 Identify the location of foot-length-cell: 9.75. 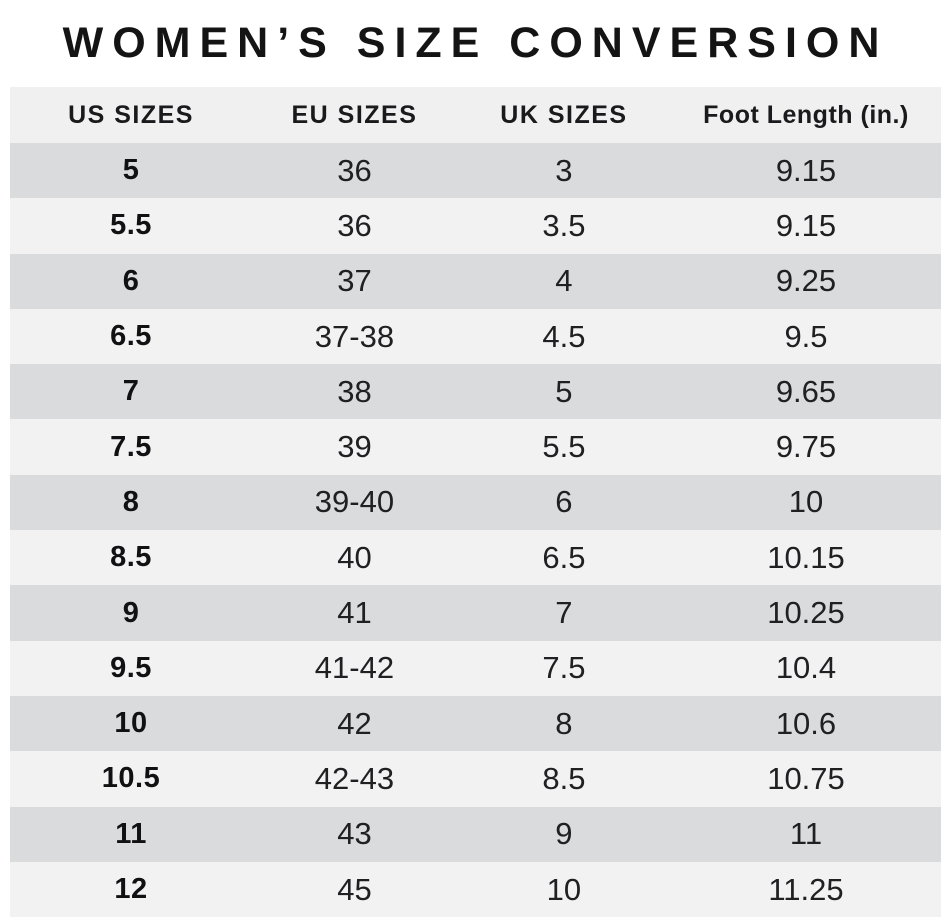
(806, 447).